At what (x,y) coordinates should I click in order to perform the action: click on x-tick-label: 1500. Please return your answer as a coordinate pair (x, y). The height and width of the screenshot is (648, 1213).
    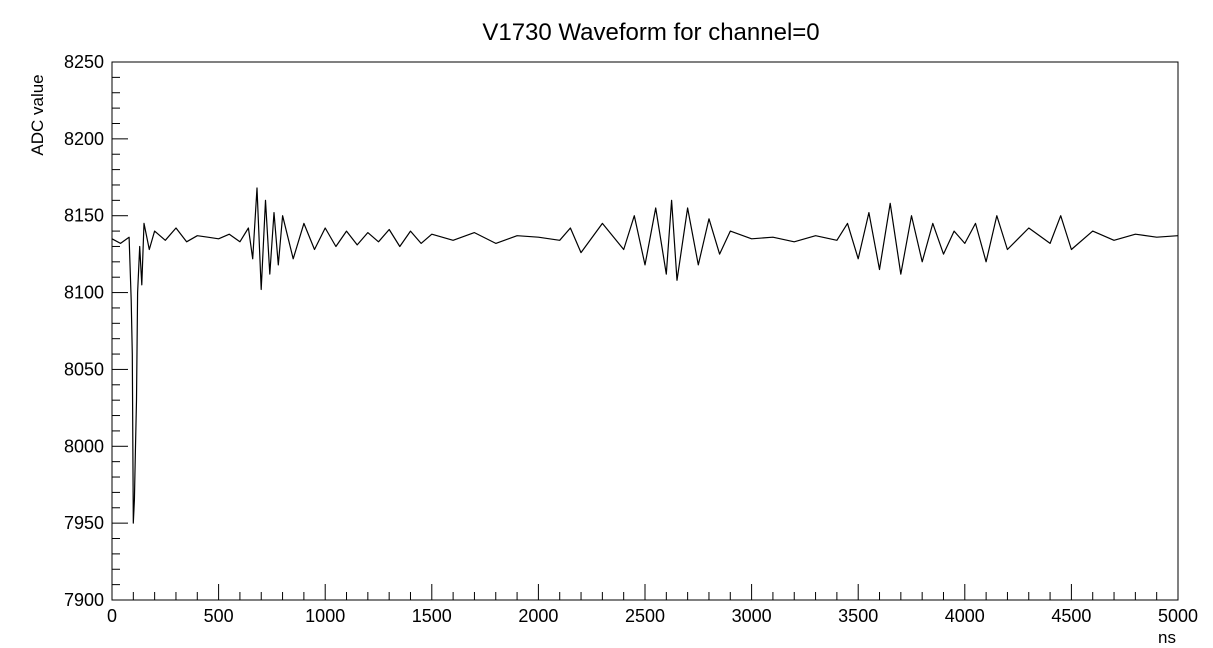
    Looking at the image, I should click on (432, 616).